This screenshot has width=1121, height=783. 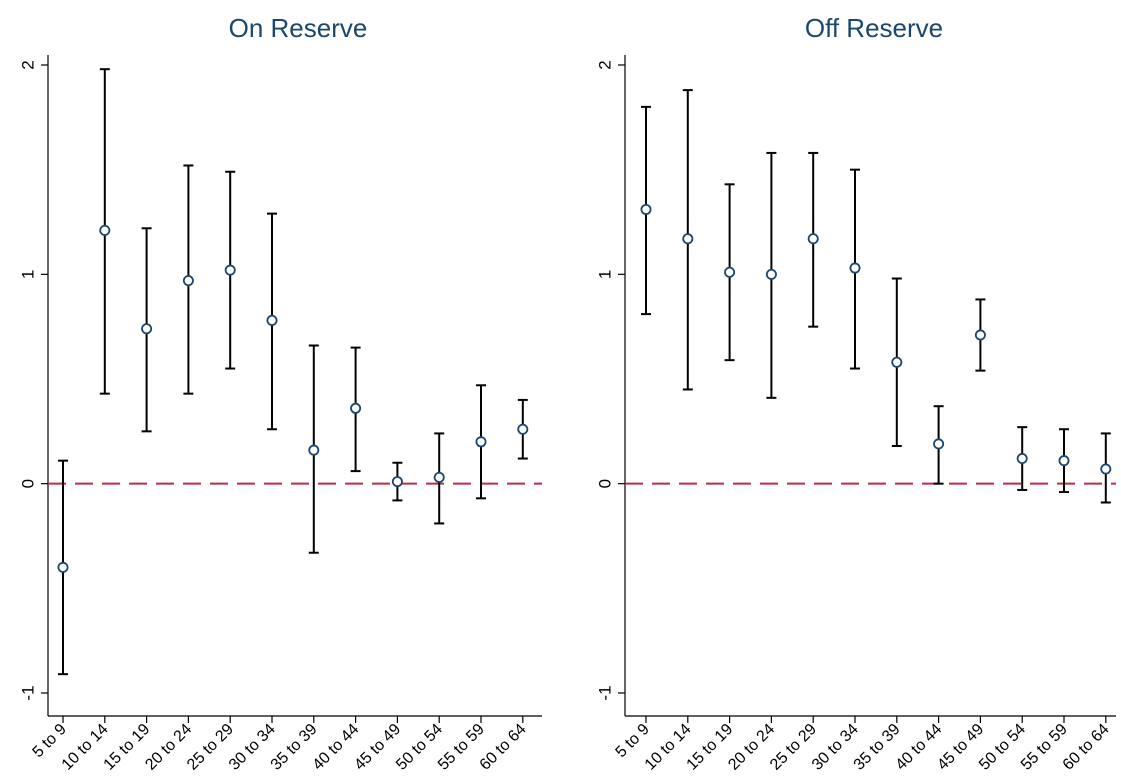 I want to click on panel-title: Off Reserve, so click(x=874, y=28).